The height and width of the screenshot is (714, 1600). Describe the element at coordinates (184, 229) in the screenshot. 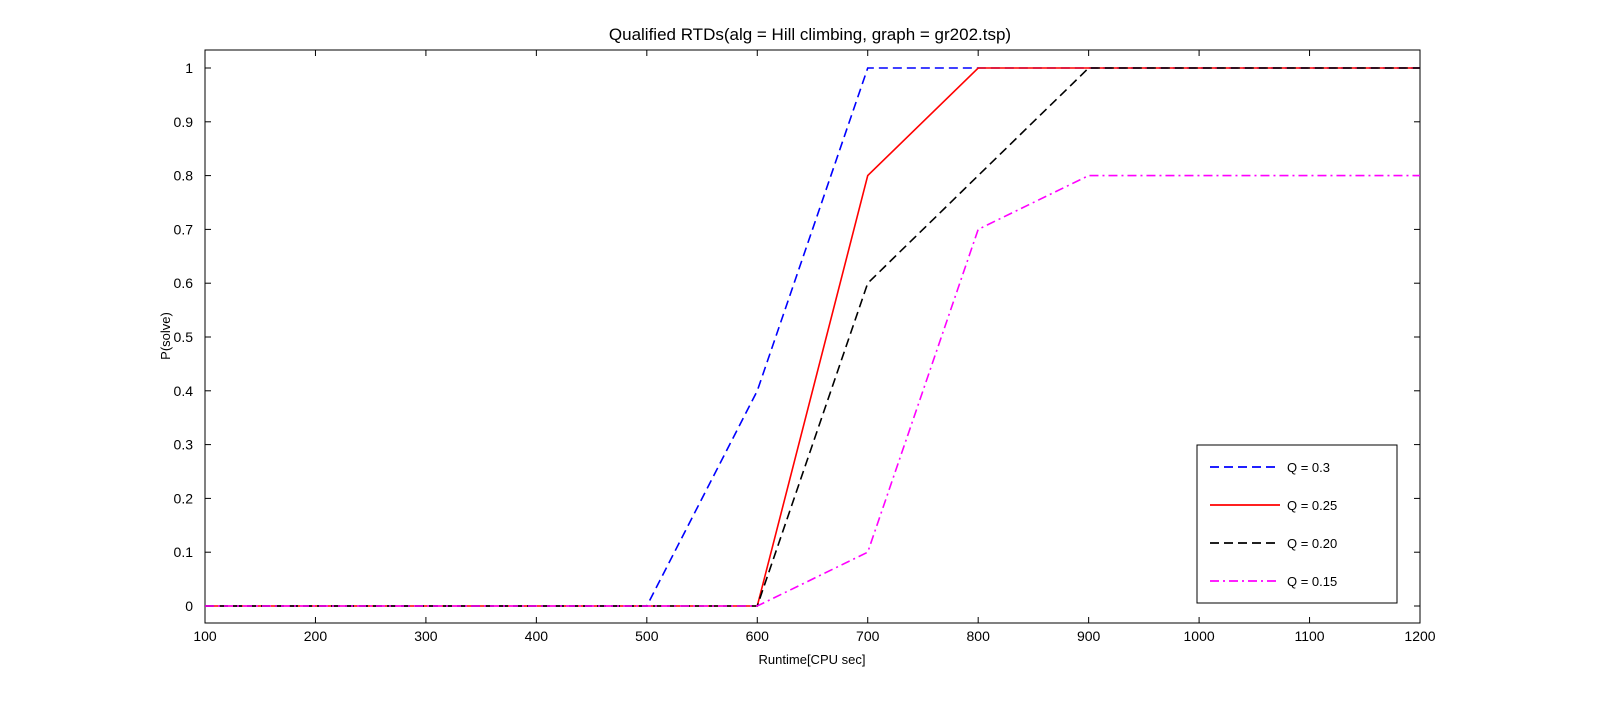

I see `y-tick-label: 0.7` at that location.